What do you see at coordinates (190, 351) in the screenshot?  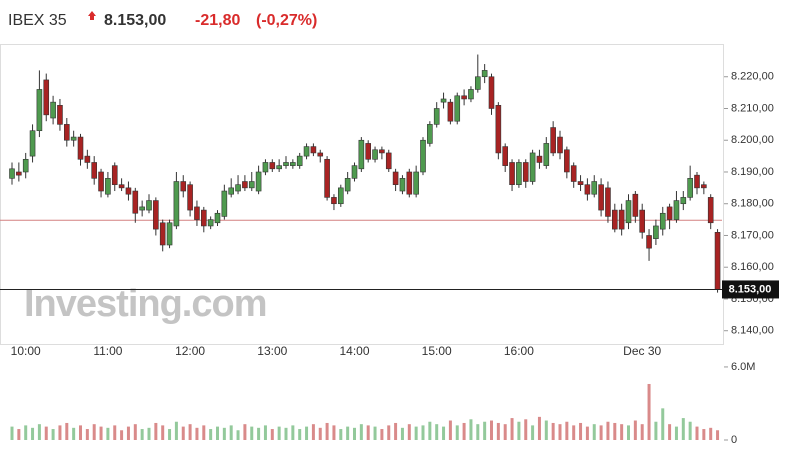 I see `x-tick-label: 12:00` at bounding box center [190, 351].